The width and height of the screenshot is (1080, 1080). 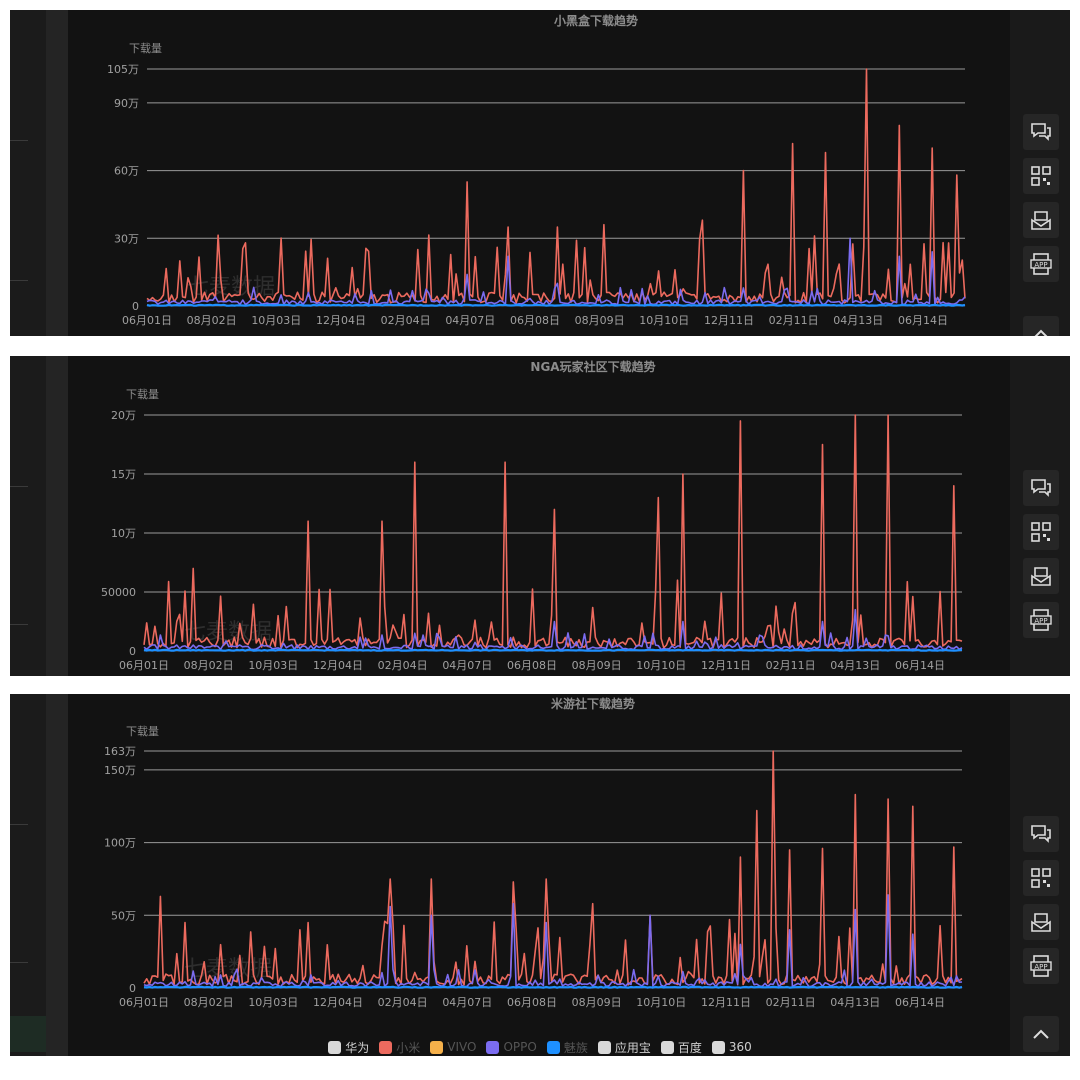 What do you see at coordinates (689, 1047) in the screenshot?
I see `legend-label: 百度` at bounding box center [689, 1047].